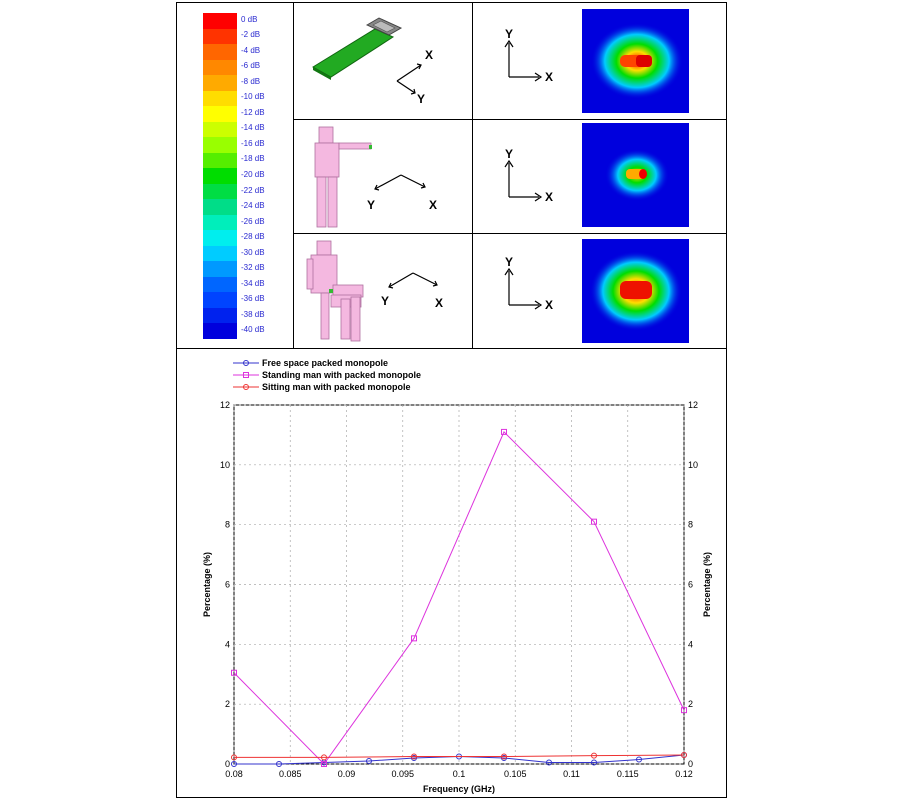 The height and width of the screenshot is (800, 900). What do you see at coordinates (402, 774) in the screenshot?
I see `x-tick-label: 0.095` at bounding box center [402, 774].